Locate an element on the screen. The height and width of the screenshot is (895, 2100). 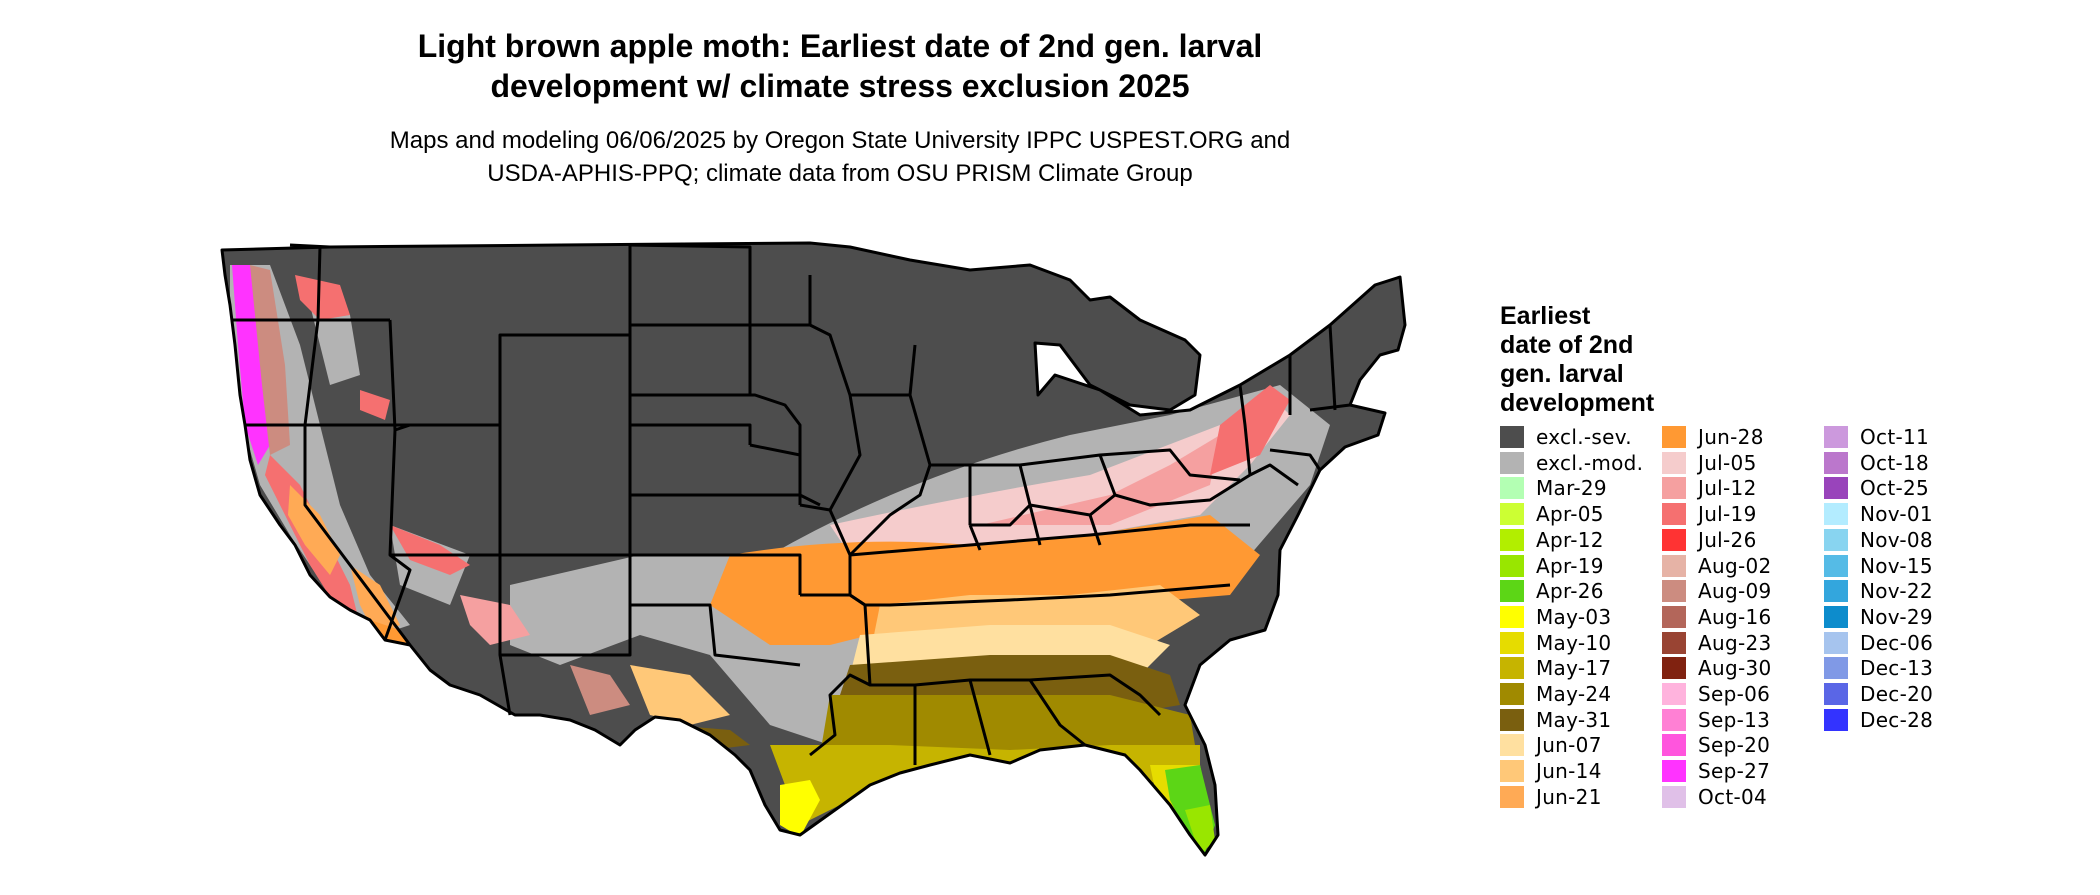
legend-title-line: development is located at coordinates (1577, 403).